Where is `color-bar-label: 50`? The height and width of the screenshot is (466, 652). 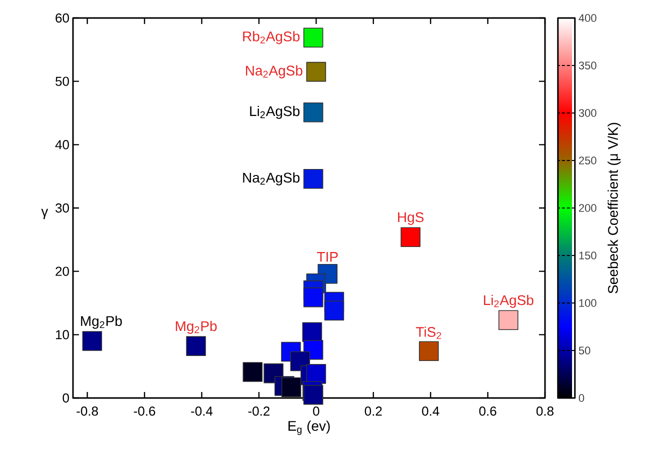 color-bar-label: 50 is located at coordinates (584, 350).